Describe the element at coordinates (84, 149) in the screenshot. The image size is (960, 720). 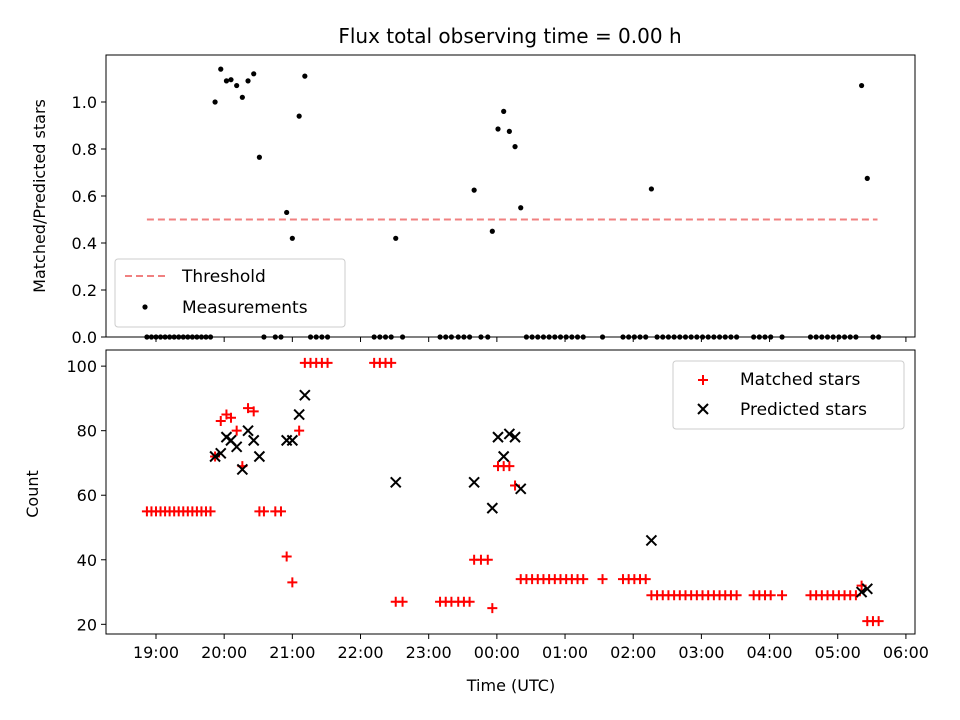
I see `top-y-tick-label: 0.8` at that location.